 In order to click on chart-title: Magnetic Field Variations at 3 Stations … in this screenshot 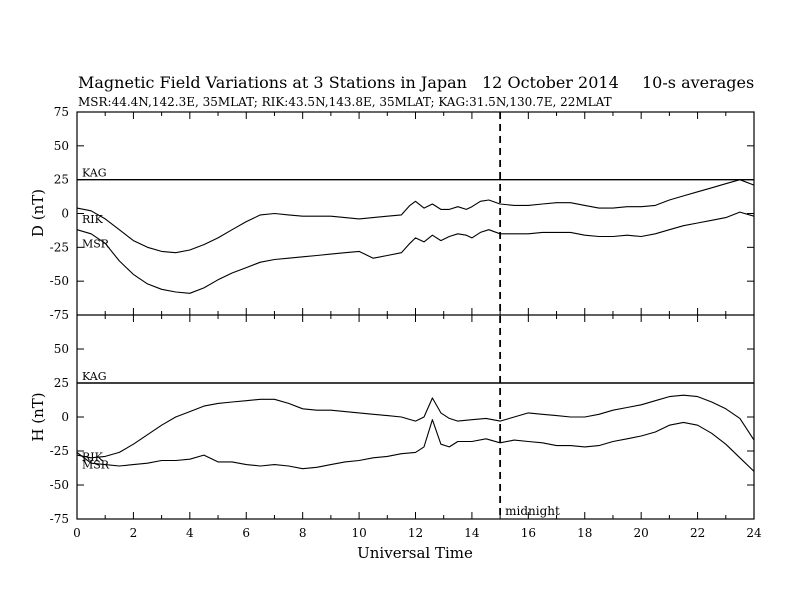, I will do `click(272, 82)`.